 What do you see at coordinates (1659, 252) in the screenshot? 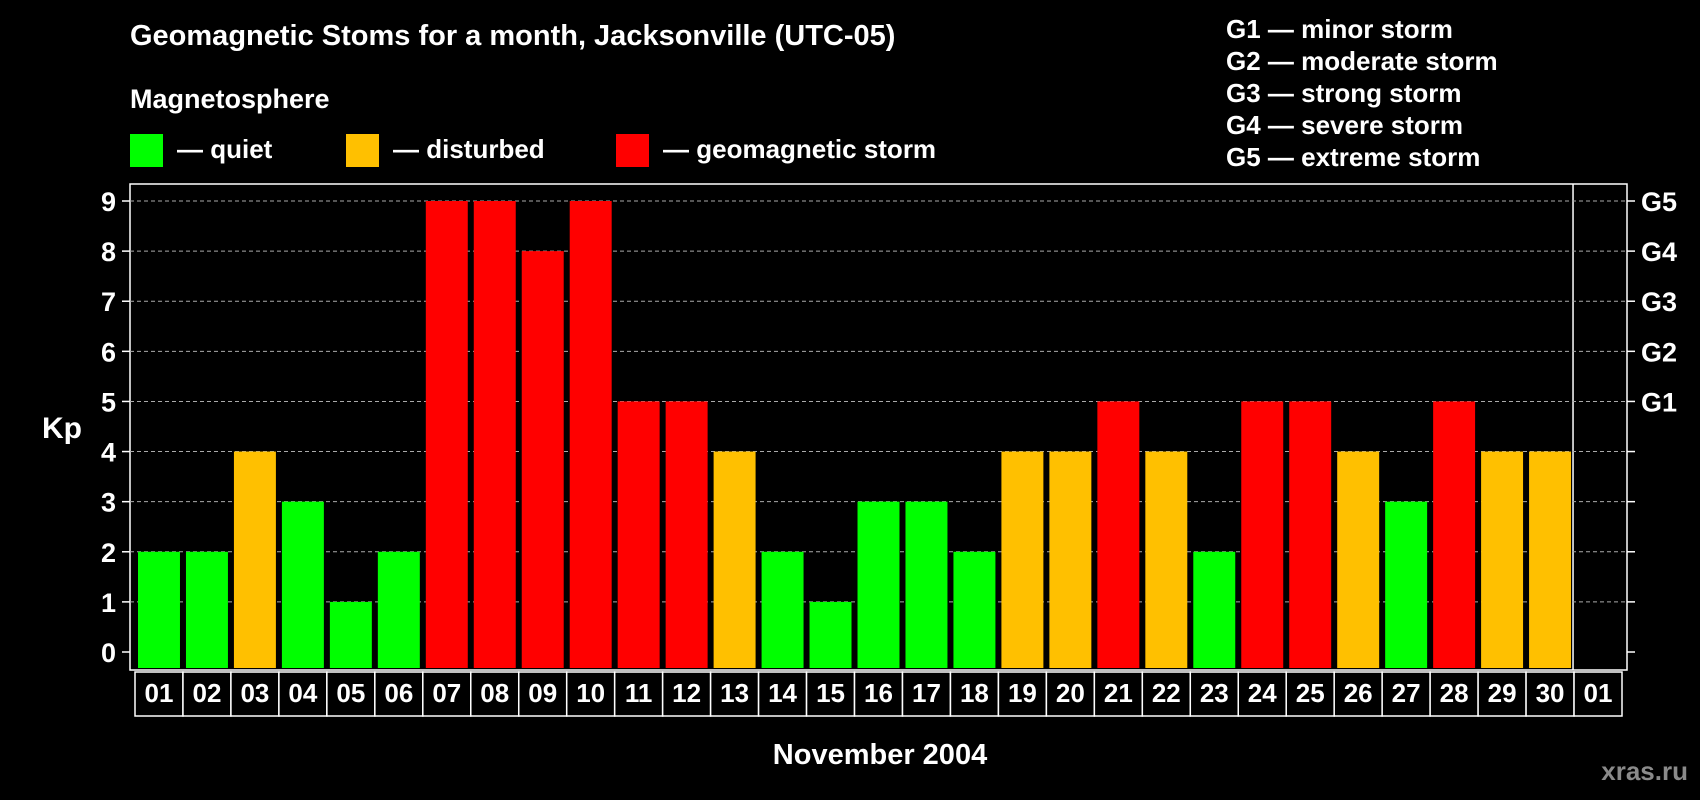
I see `right-axis-label: G4` at bounding box center [1659, 252].